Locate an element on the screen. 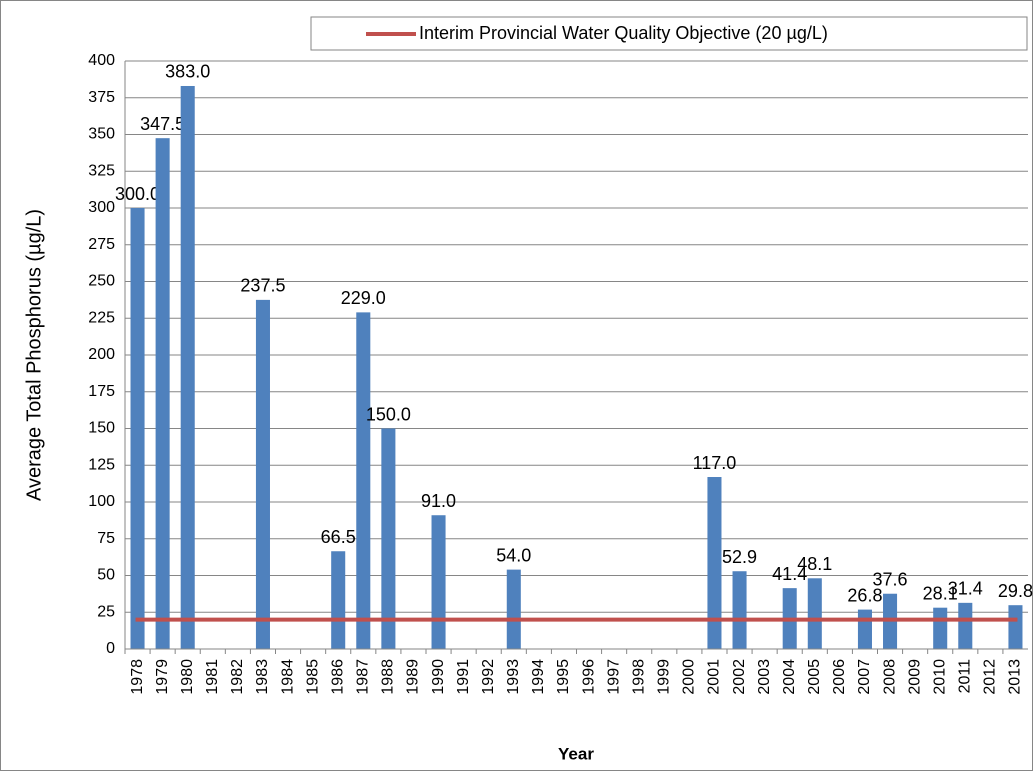 The image size is (1033, 771). y-tick-label: 50 is located at coordinates (106, 575).